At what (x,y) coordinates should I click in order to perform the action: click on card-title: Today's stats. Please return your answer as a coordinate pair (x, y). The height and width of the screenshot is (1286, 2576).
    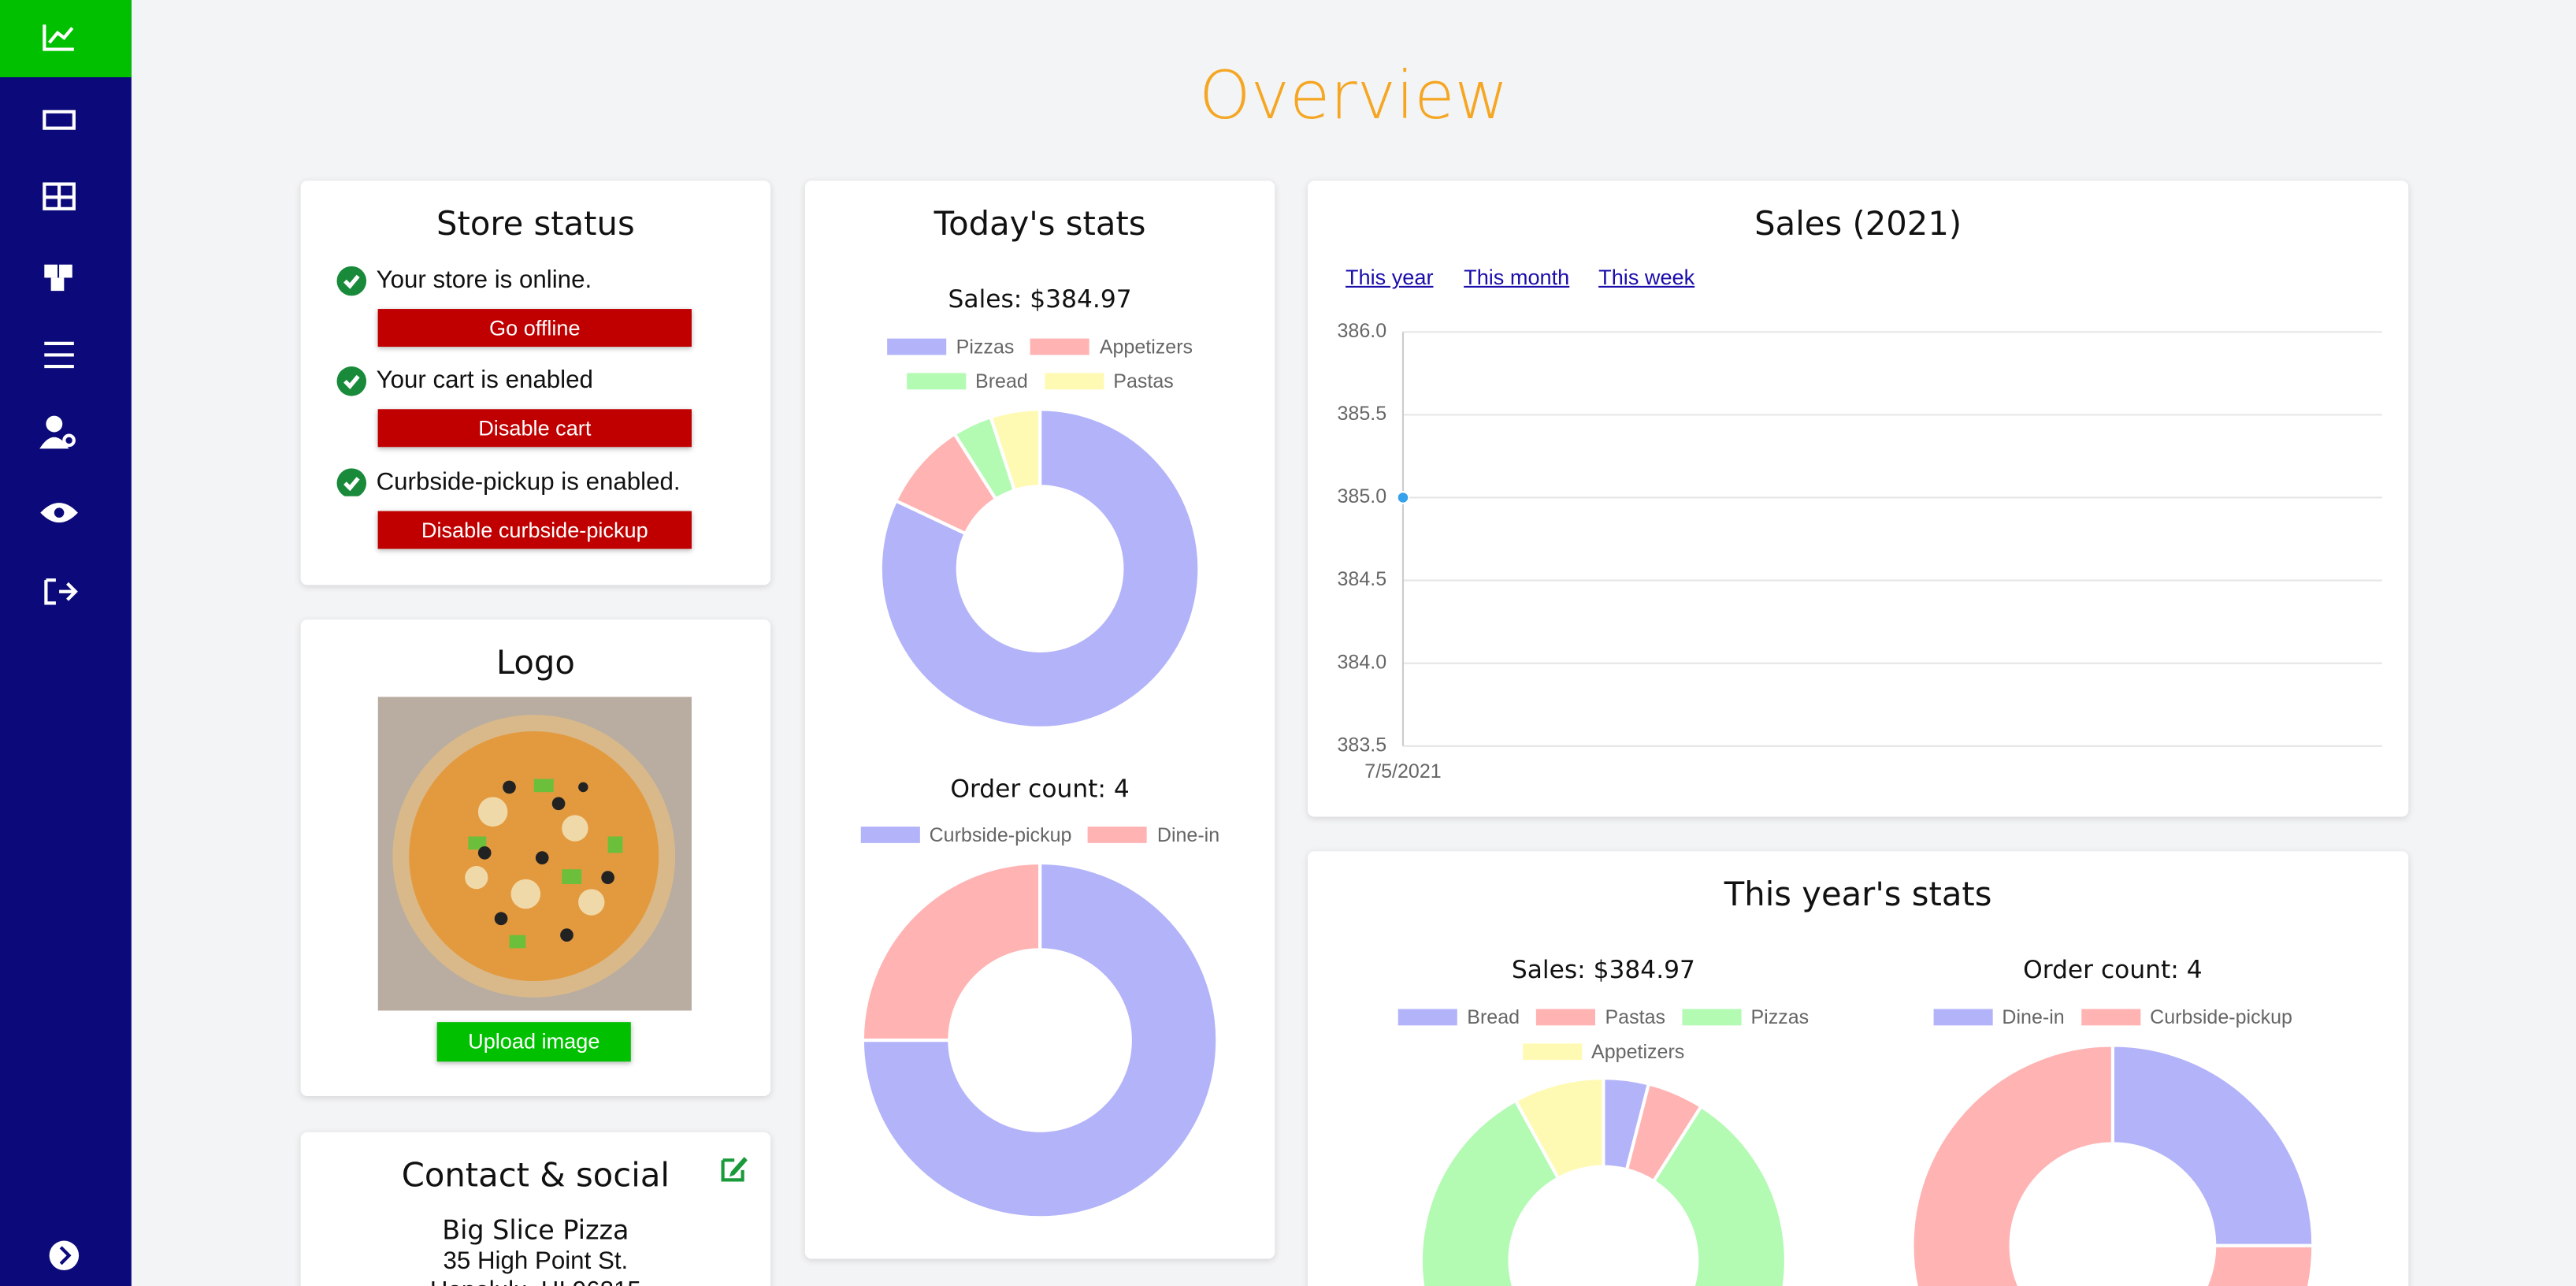
    Looking at the image, I should click on (1040, 223).